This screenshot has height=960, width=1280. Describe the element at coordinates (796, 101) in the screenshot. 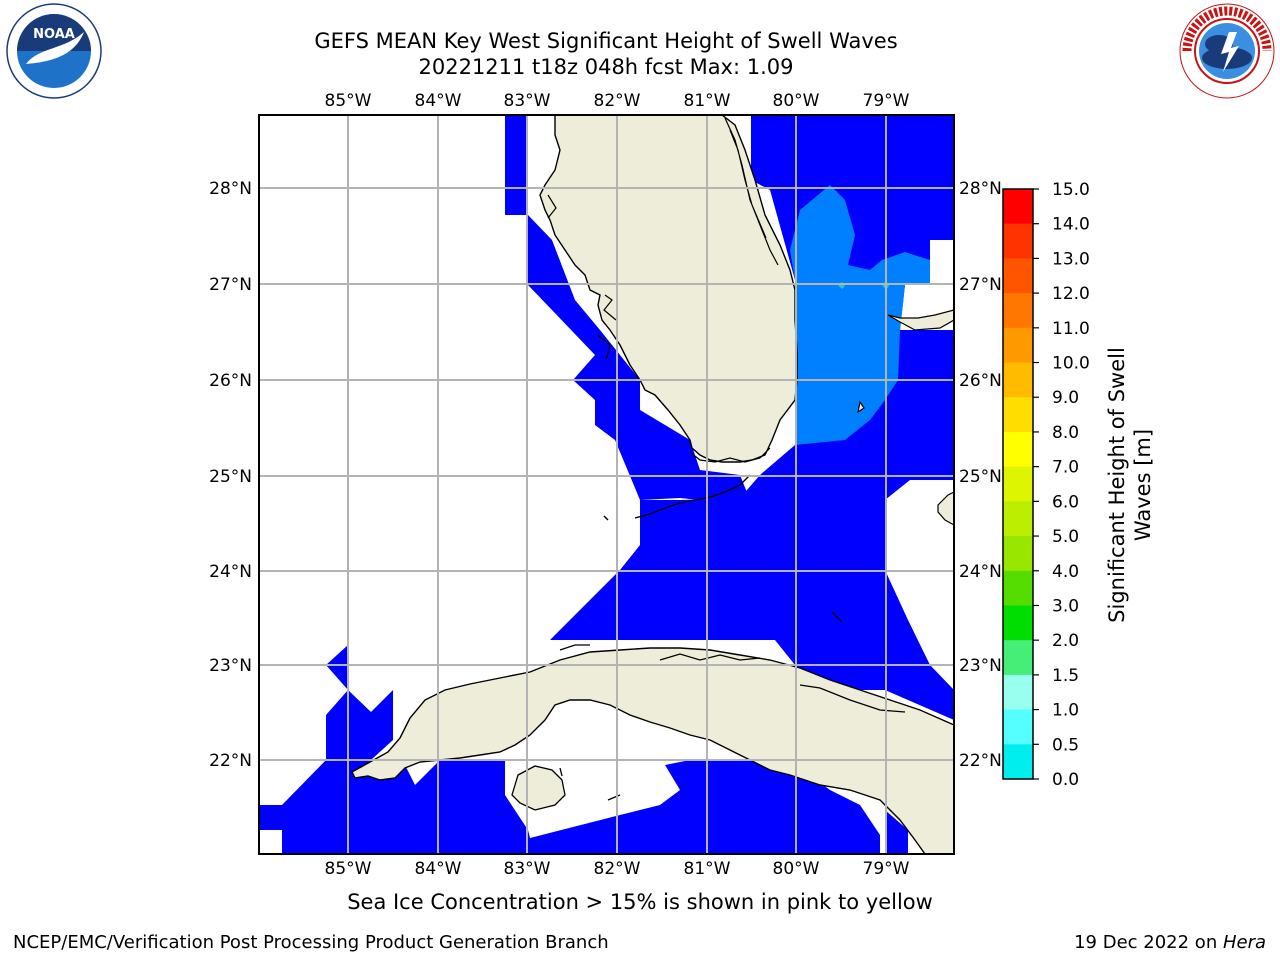

I see `lon-label-top: 80°W` at that location.